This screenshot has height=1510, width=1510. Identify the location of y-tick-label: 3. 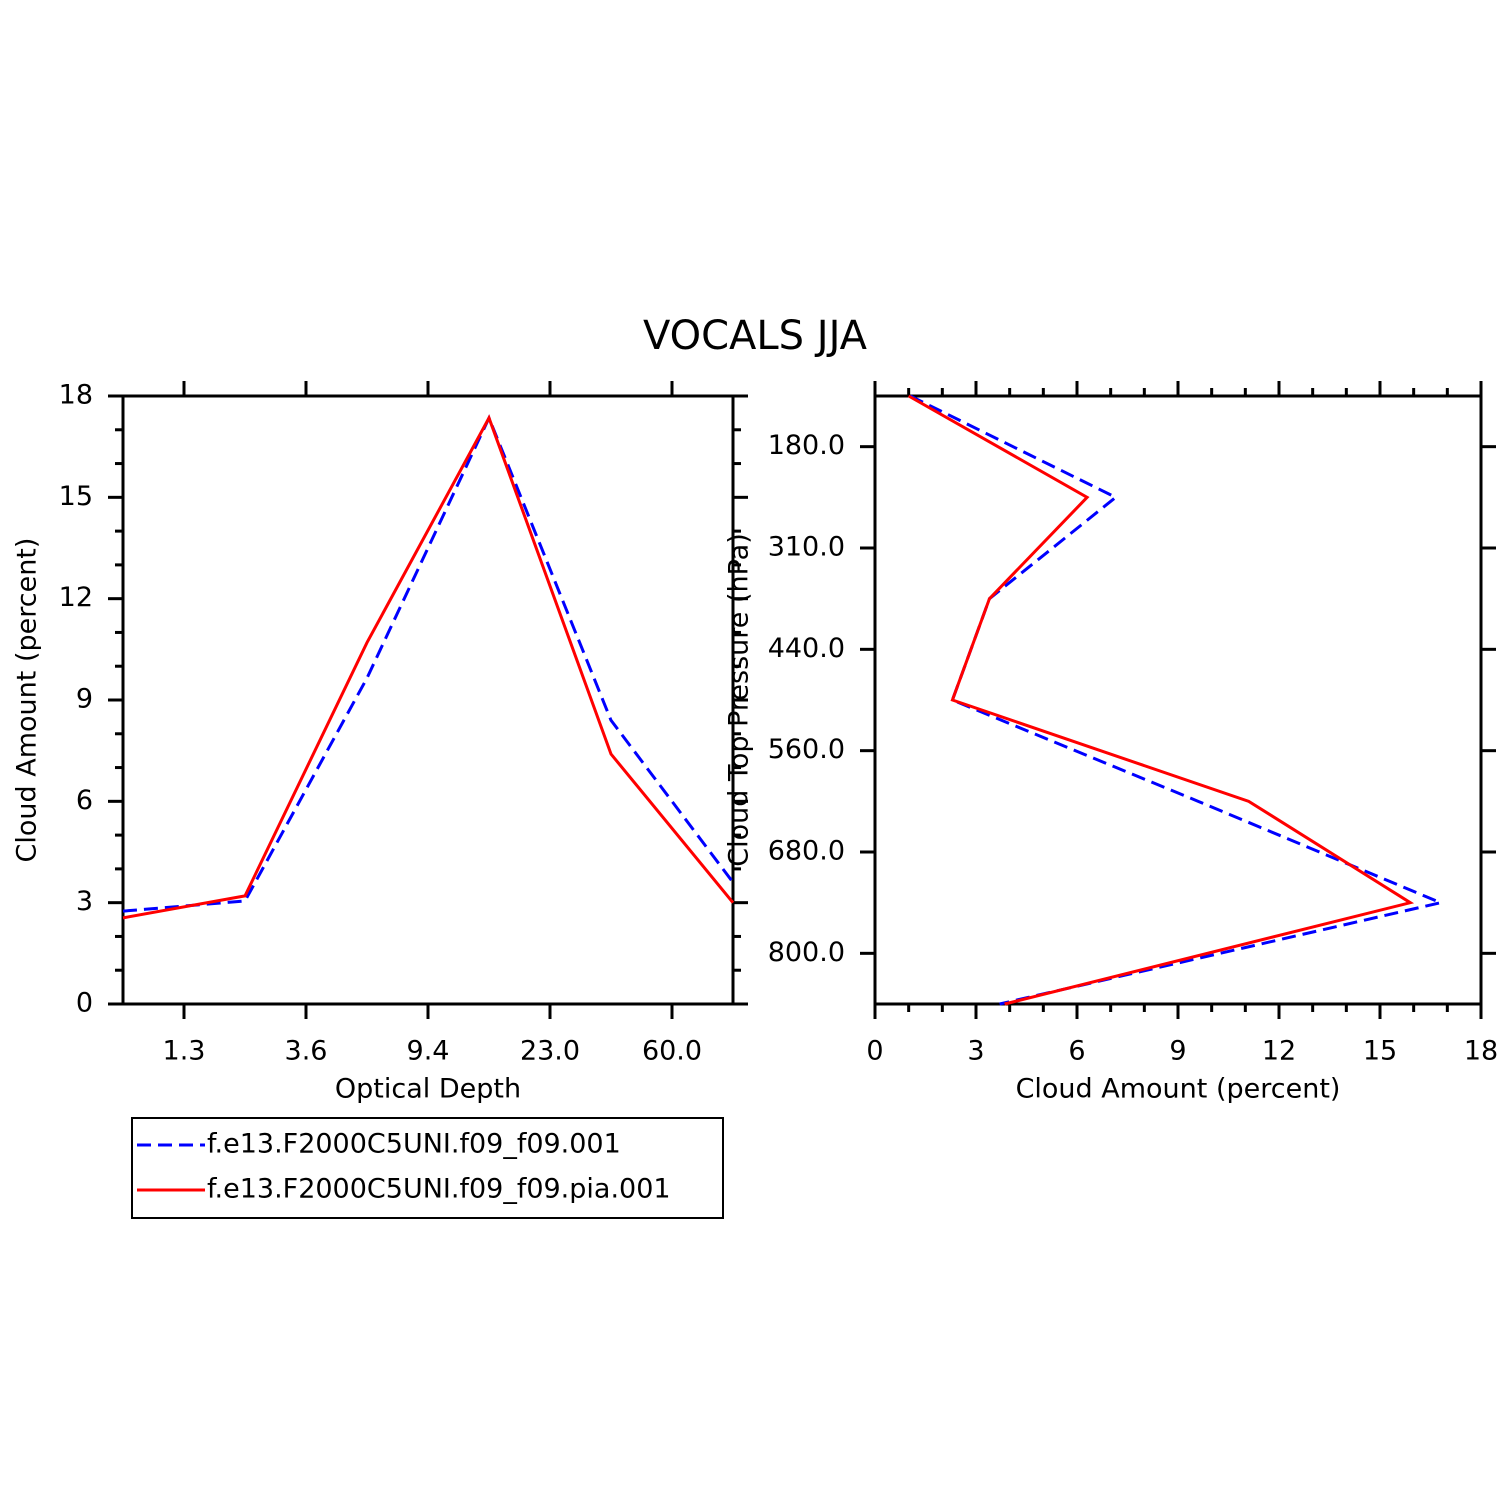
(84, 901).